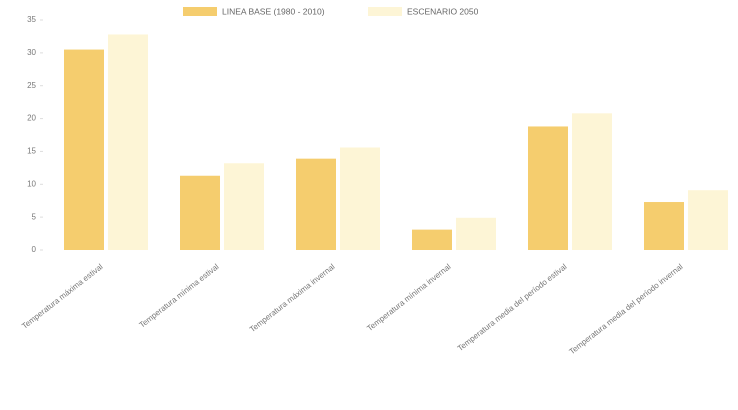 The height and width of the screenshot is (410, 738). What do you see at coordinates (31, 52) in the screenshot?
I see `y-tick-label: 30` at bounding box center [31, 52].